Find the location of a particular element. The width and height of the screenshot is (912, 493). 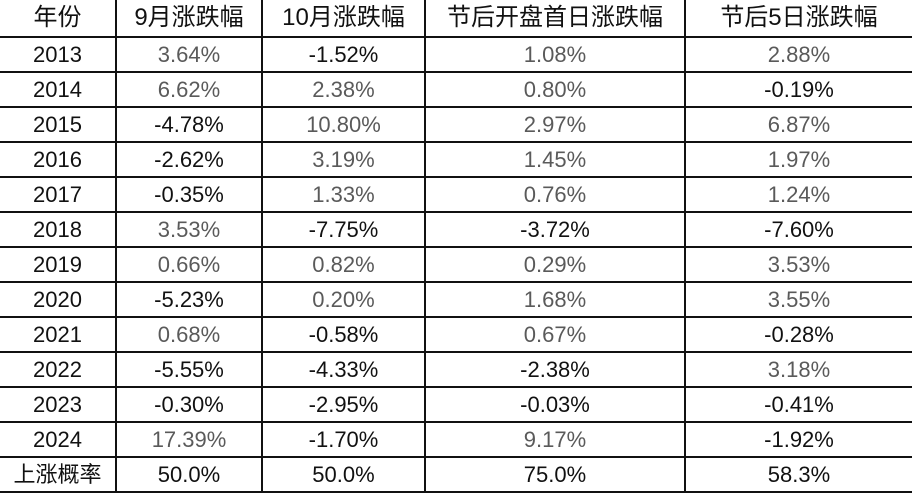

table-row: 2020 -5.23% 0.20% 1.68% 3.55% is located at coordinates (456, 299).